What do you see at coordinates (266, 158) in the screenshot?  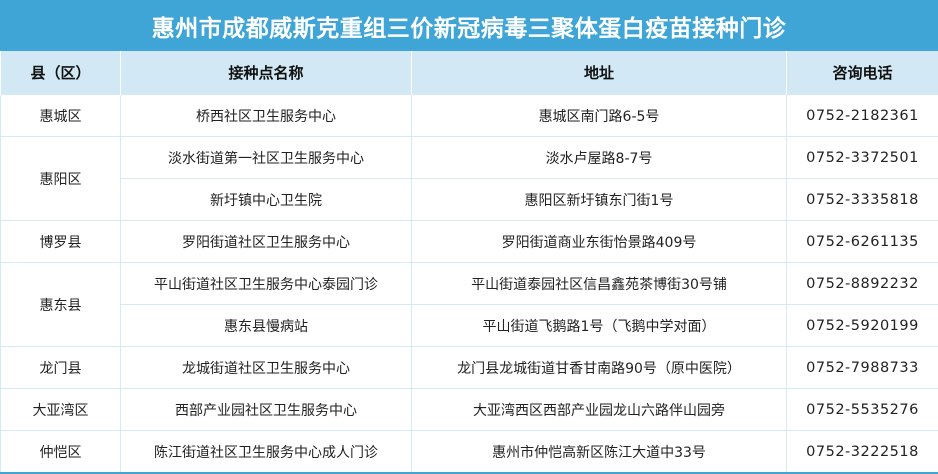 I see `name-cell: 淡水街道第一社区卫生服务中心` at bounding box center [266, 158].